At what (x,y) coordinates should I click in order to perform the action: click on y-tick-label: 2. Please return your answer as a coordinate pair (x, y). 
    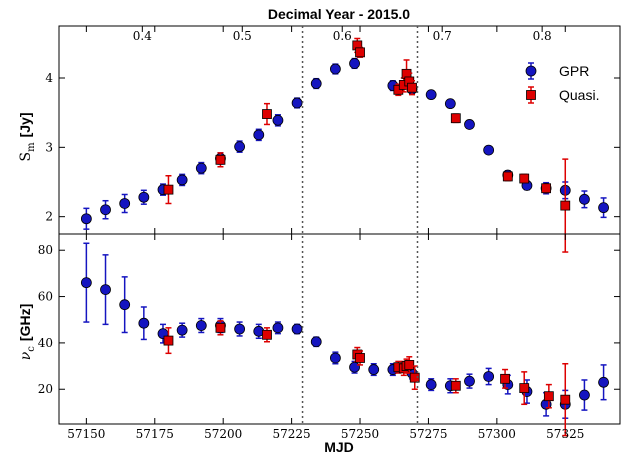
    Looking at the image, I should click on (49, 217).